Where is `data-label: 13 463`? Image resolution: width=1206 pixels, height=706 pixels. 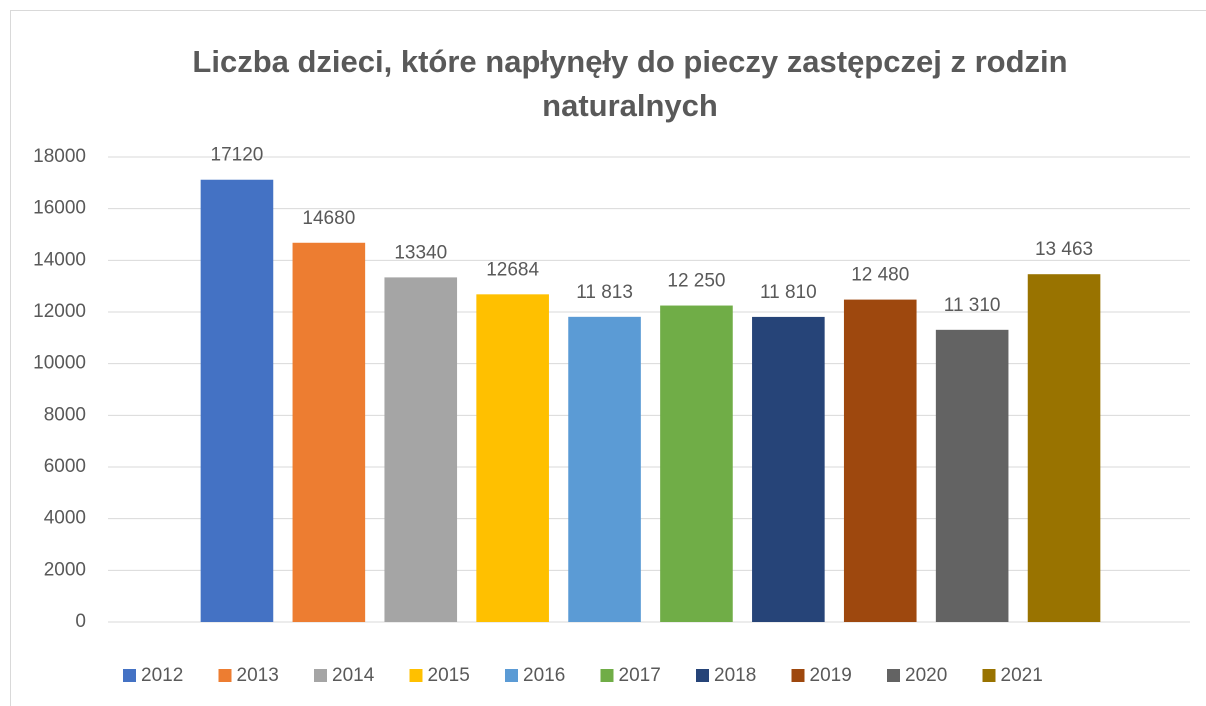 data-label: 13 463 is located at coordinates (1064, 249).